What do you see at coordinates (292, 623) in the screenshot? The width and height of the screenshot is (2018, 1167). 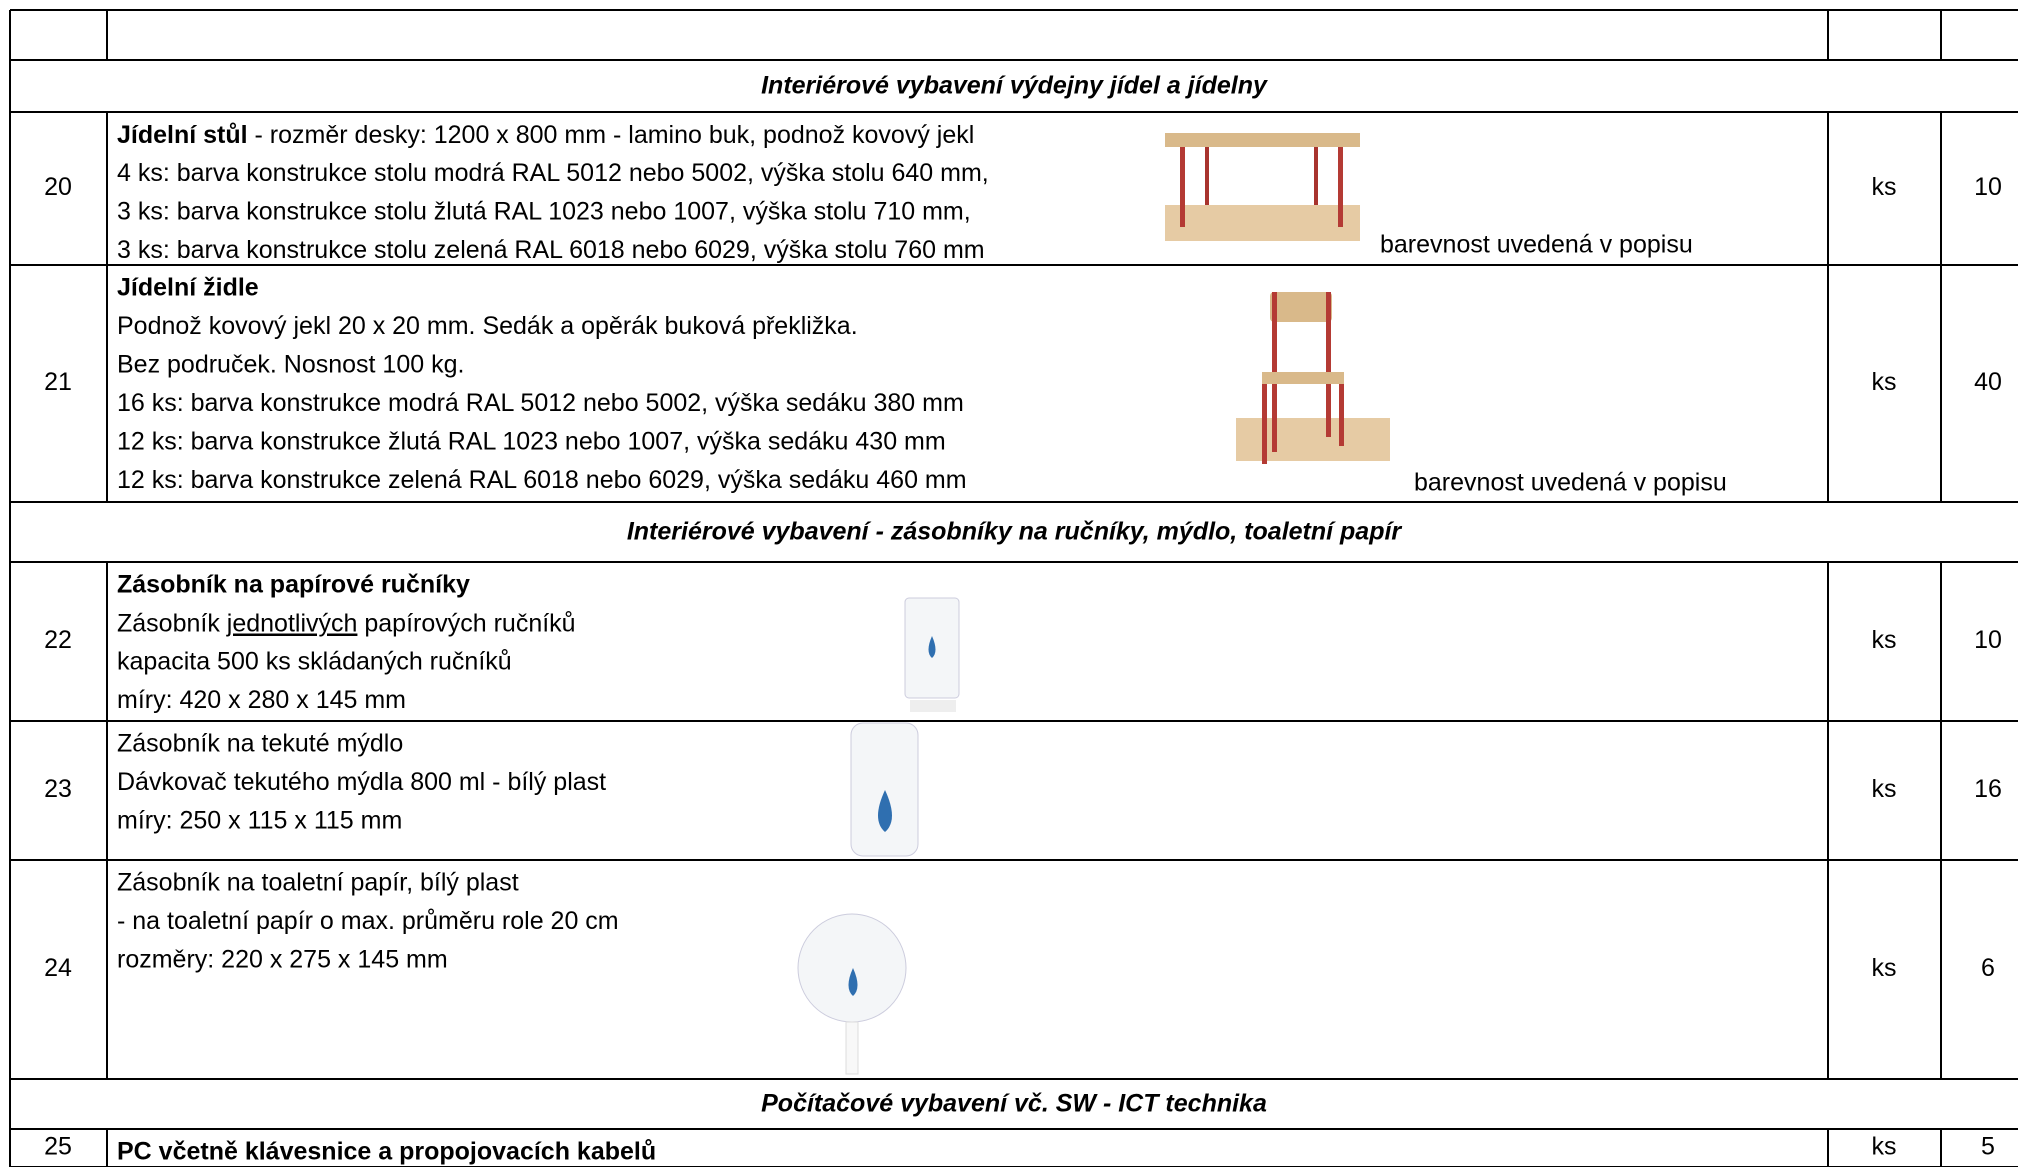 I see `description-part: jednotlivých` at bounding box center [292, 623].